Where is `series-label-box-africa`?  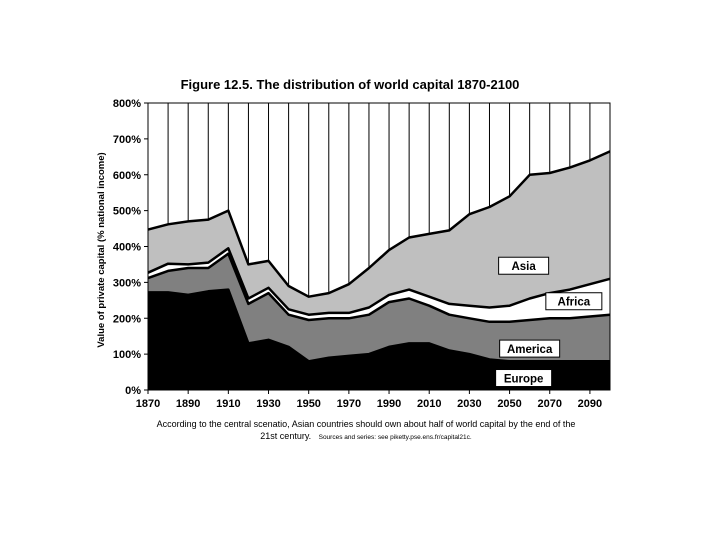
series-label-box-africa is located at coordinates (574, 301).